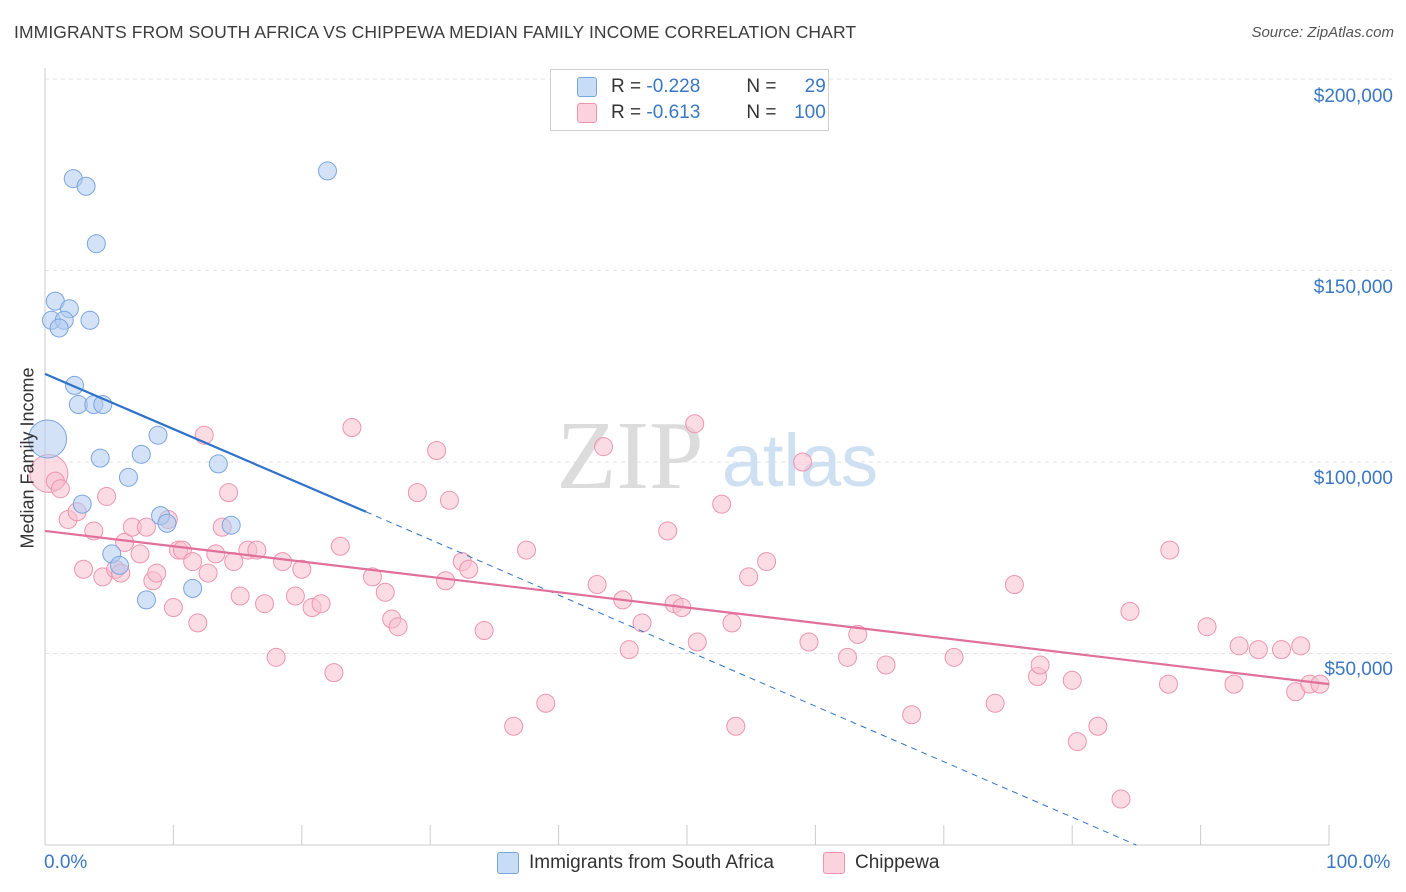 The height and width of the screenshot is (892, 1406). I want to click on y-axis-title: Median Family Income, so click(27, 458).